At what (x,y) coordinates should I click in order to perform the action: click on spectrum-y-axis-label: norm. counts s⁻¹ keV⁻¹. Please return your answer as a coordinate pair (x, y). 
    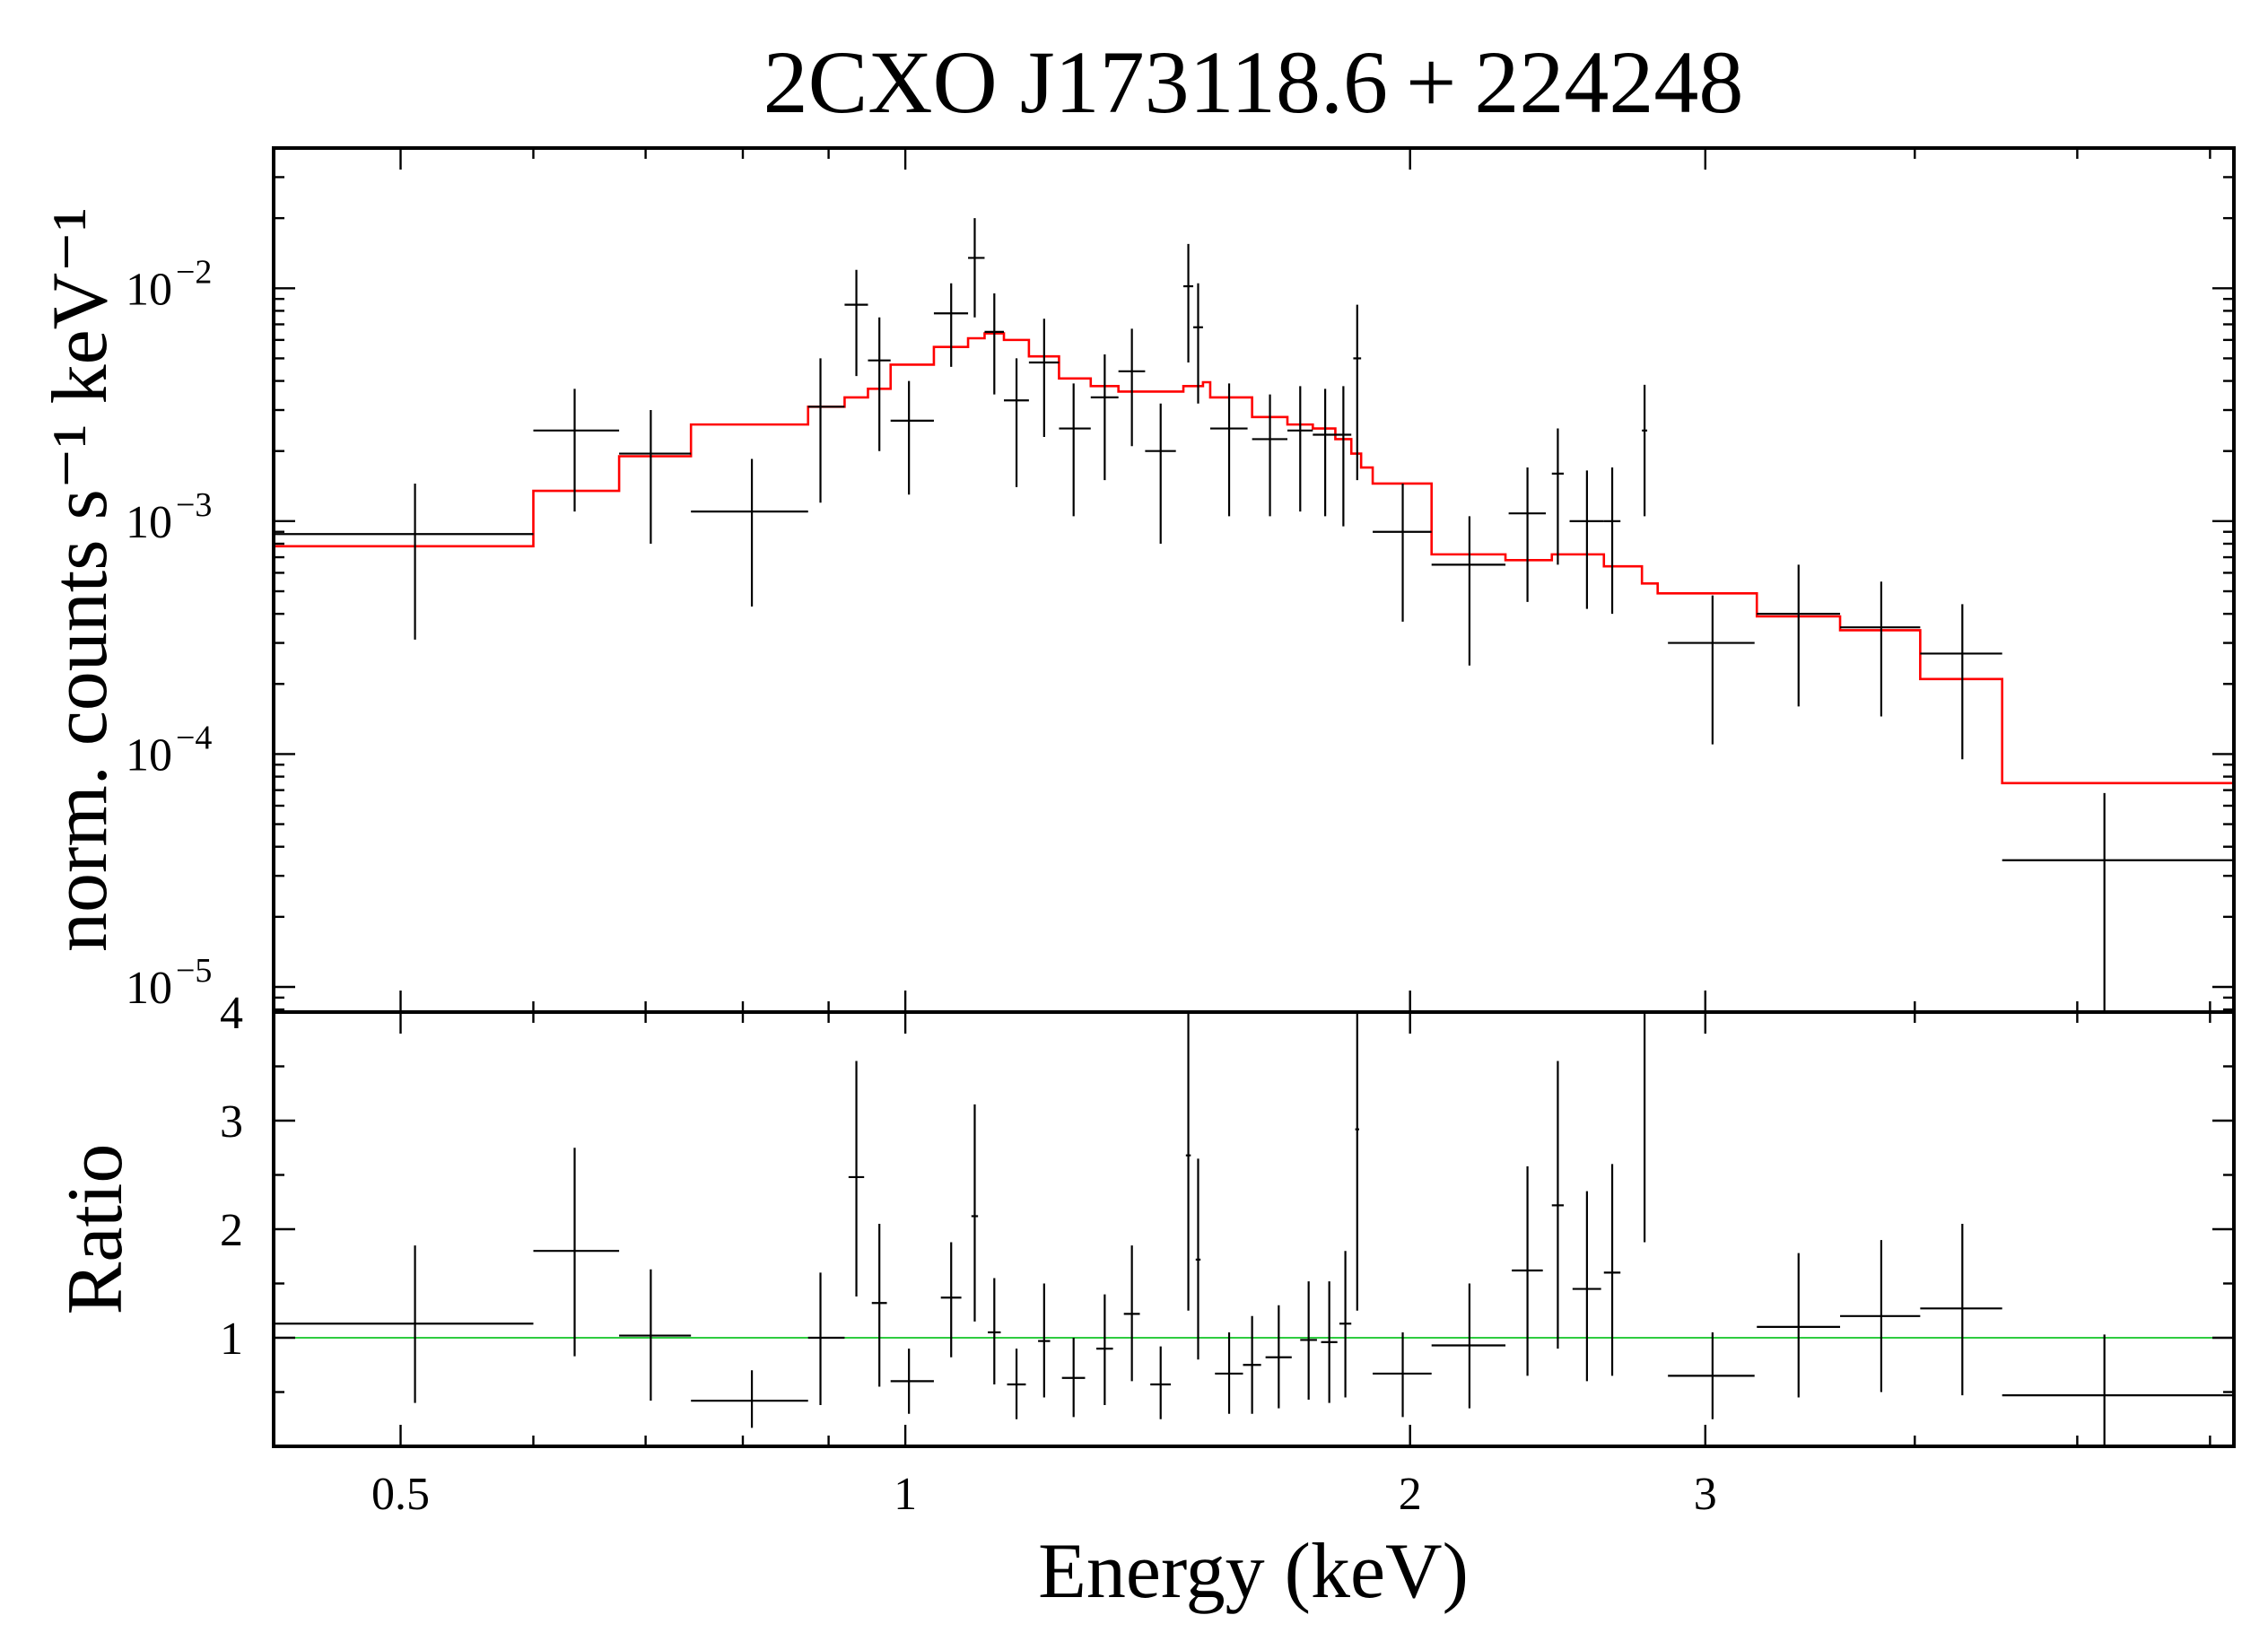
    Looking at the image, I should click on (80, 579).